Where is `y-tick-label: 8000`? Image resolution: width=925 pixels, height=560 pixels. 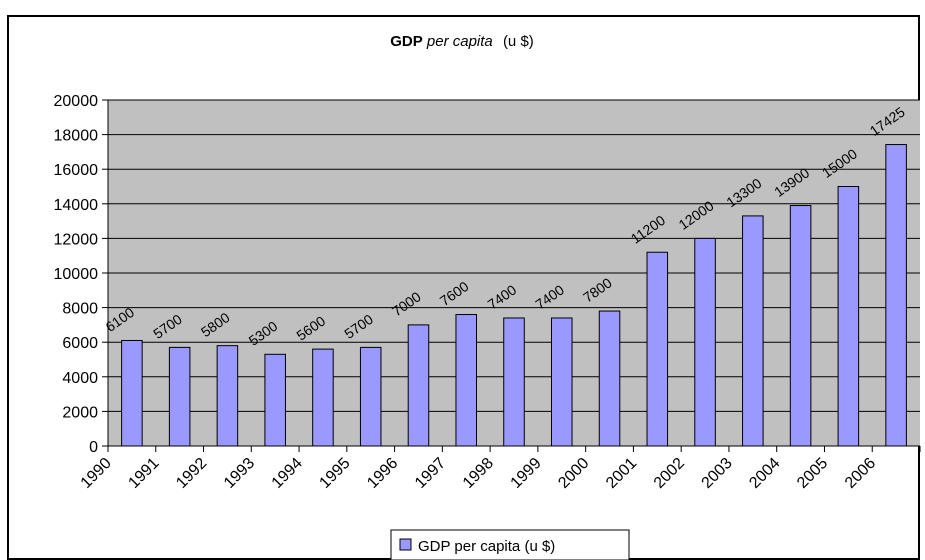
y-tick-label: 8000 is located at coordinates (80, 309).